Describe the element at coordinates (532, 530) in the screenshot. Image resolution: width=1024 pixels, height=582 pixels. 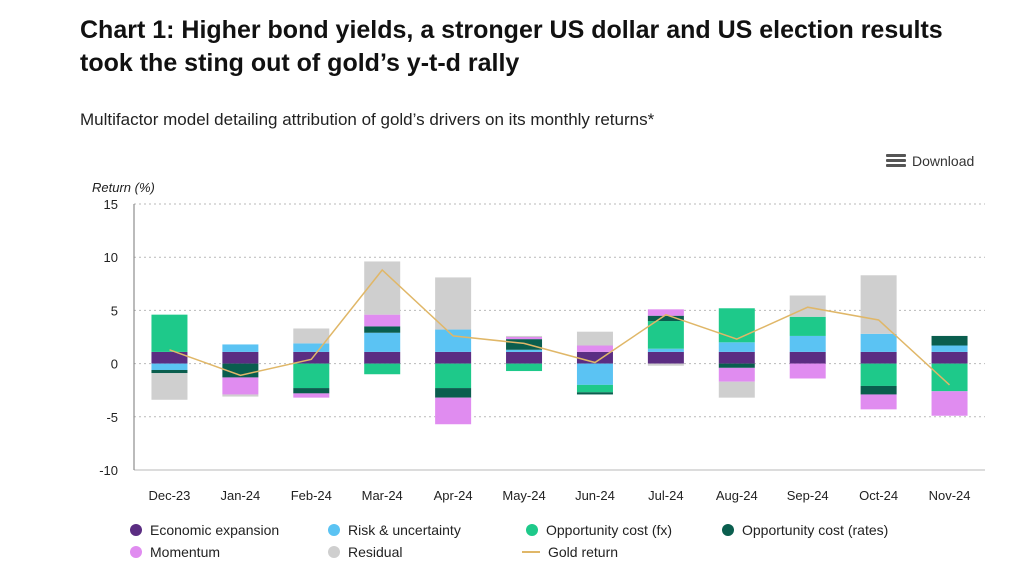
I see `legend-swatch-fx` at that location.